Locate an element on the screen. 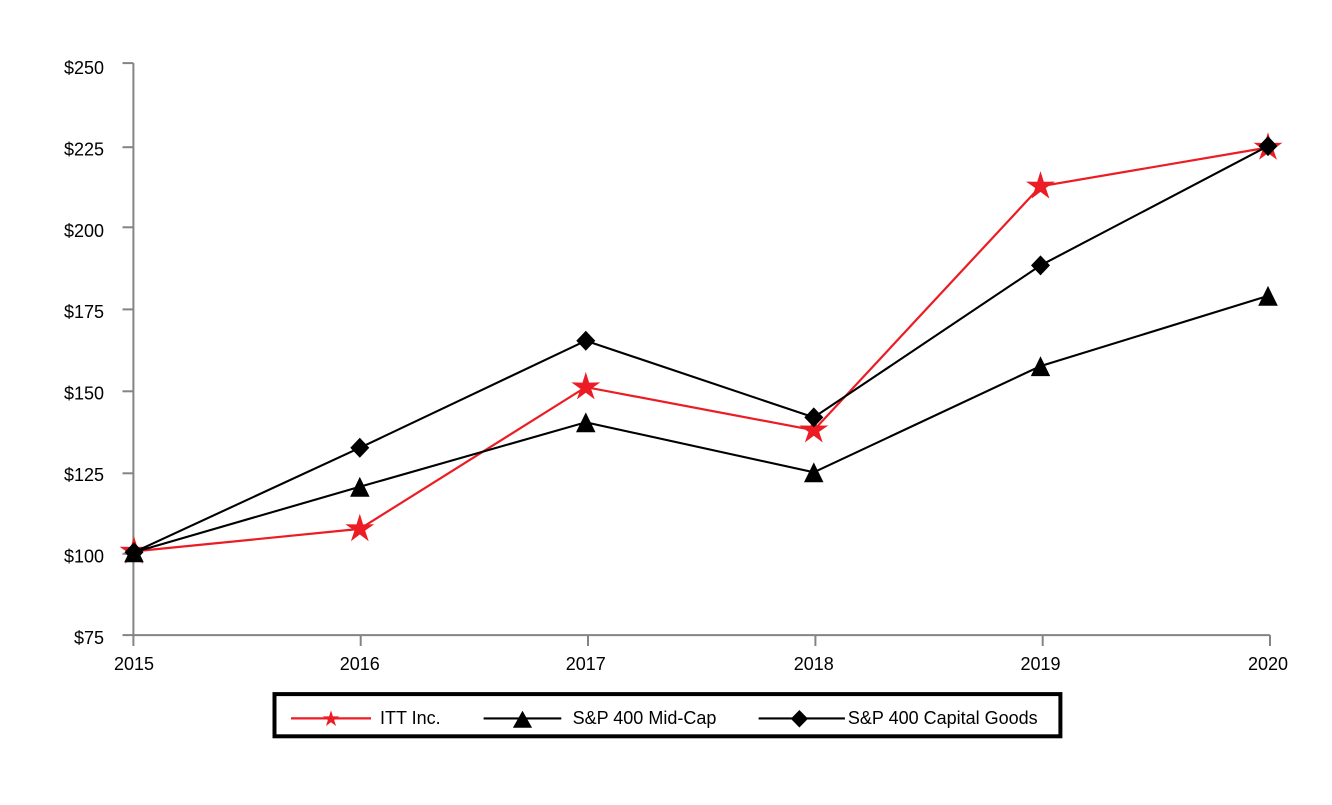  svg-text: 2018 is located at coordinates (814, 664).